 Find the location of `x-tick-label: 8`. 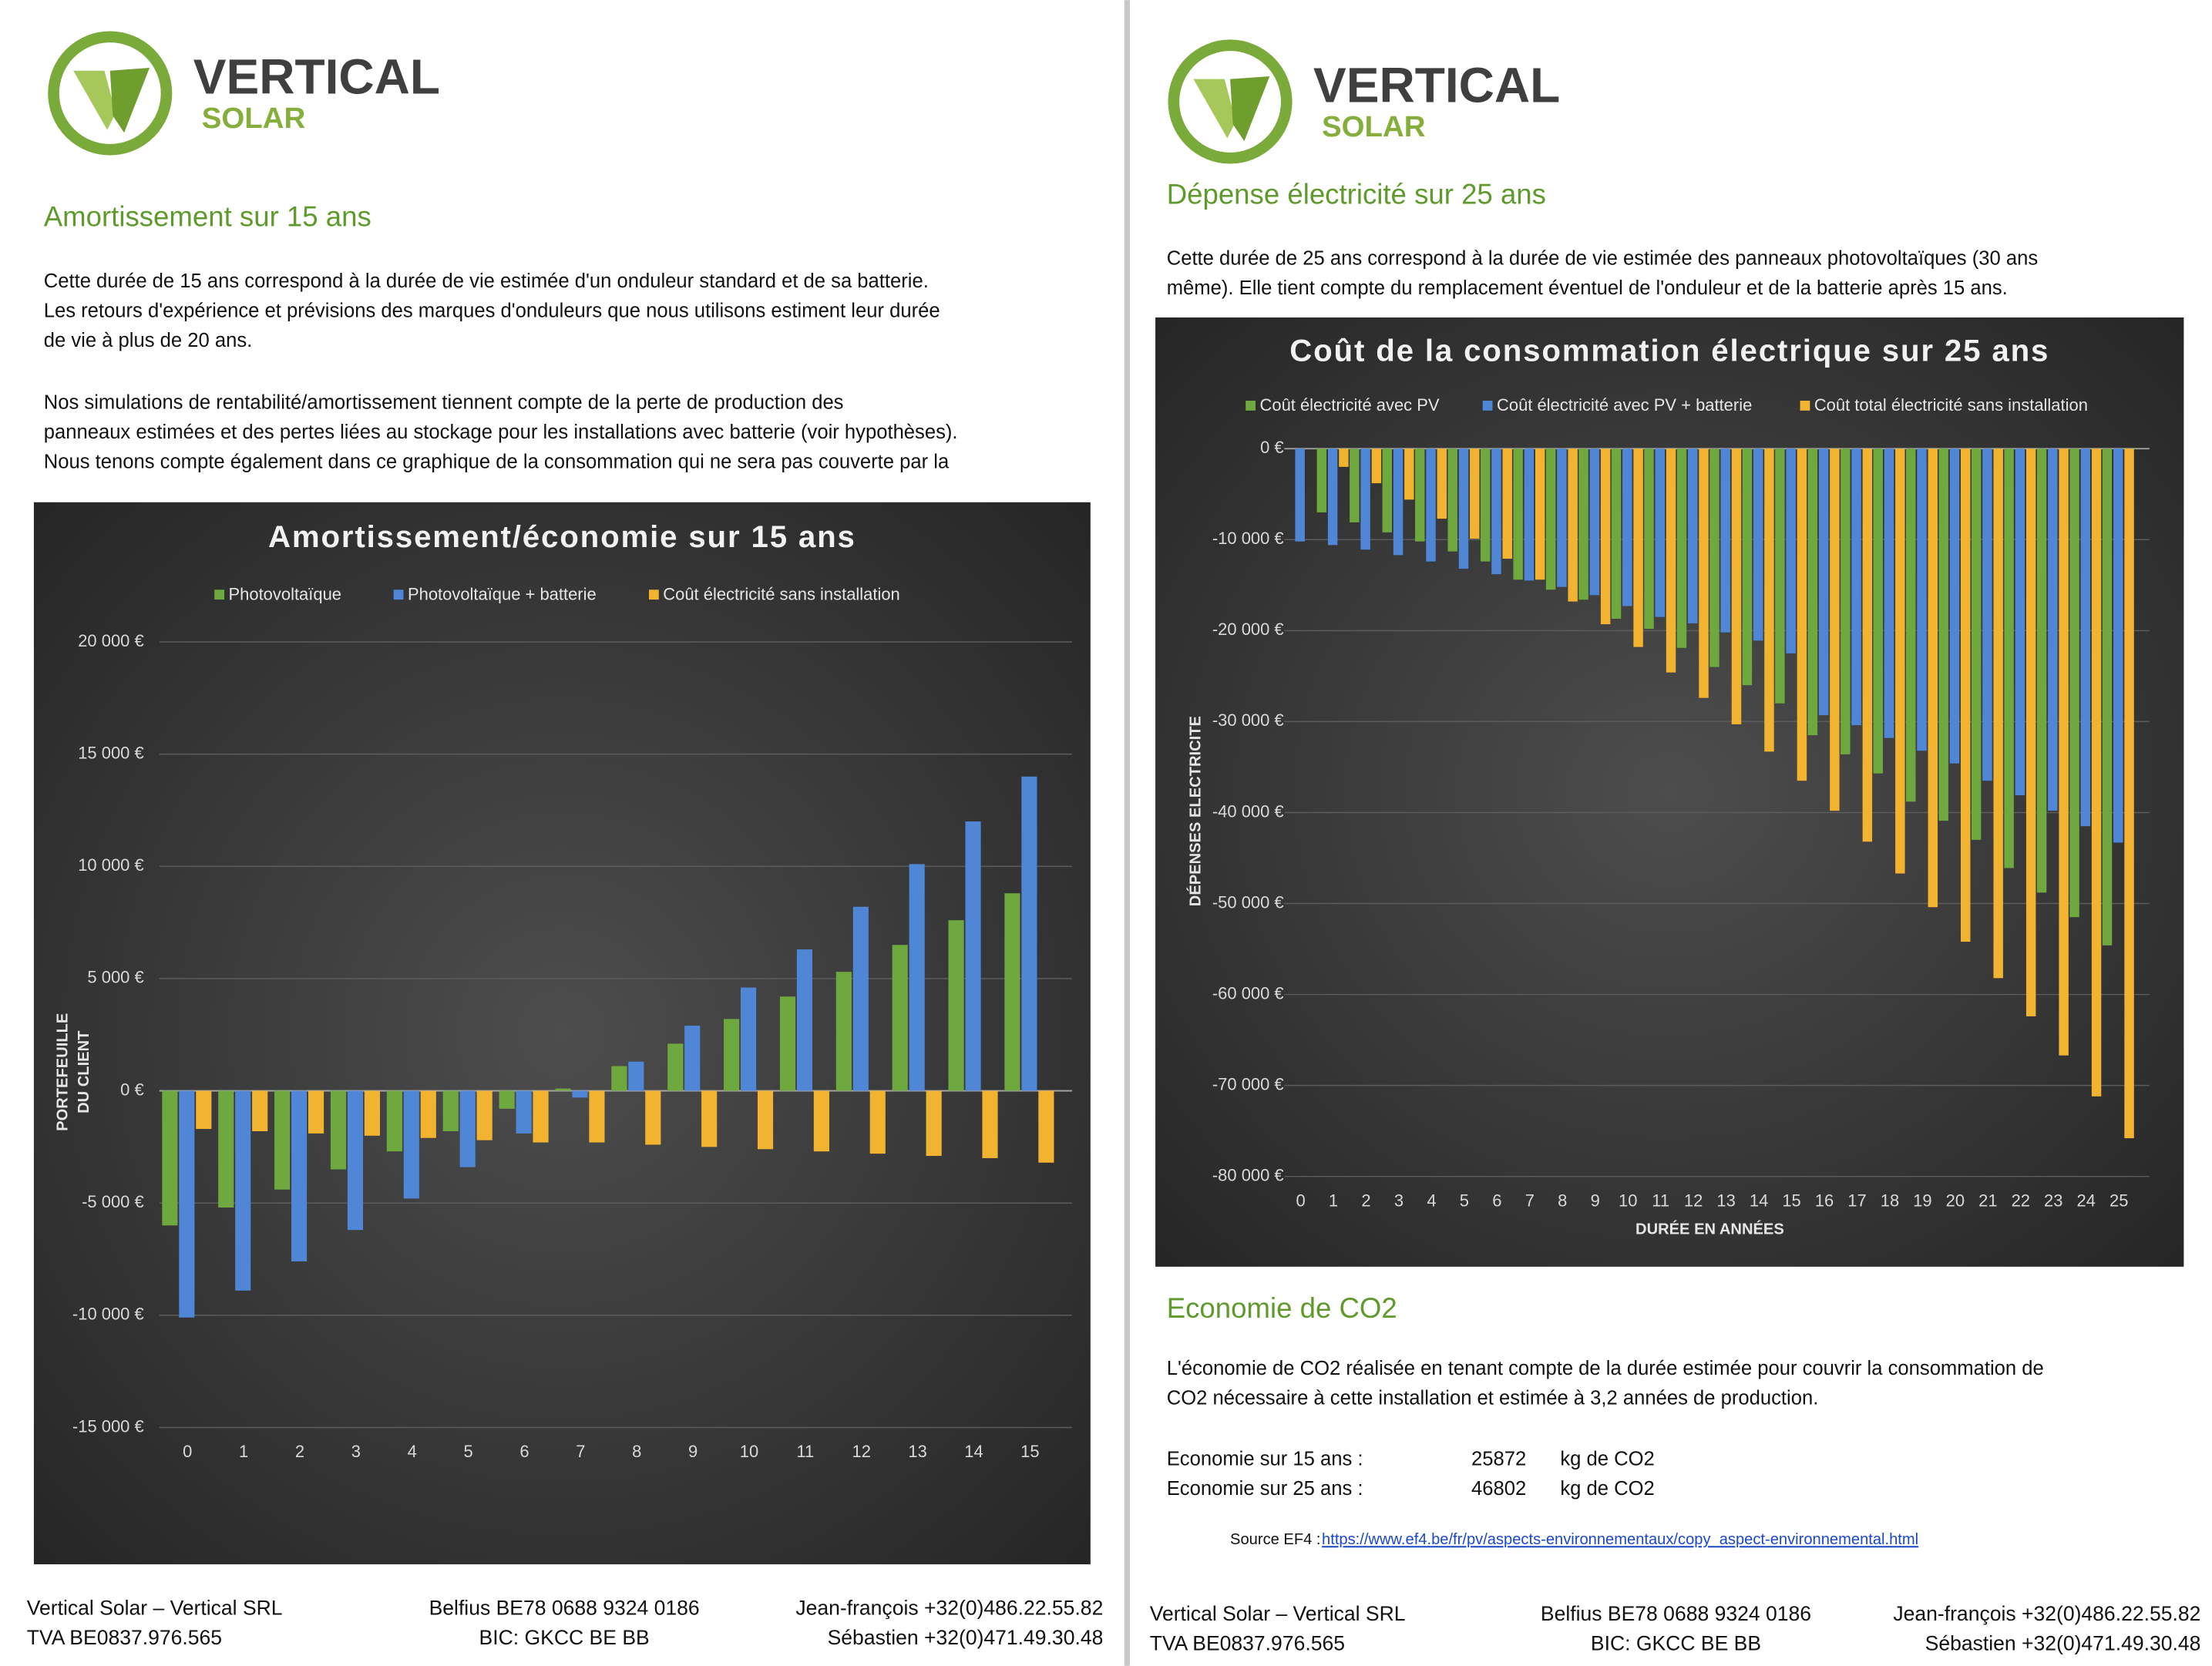

x-tick-label: 8 is located at coordinates (637, 1451).